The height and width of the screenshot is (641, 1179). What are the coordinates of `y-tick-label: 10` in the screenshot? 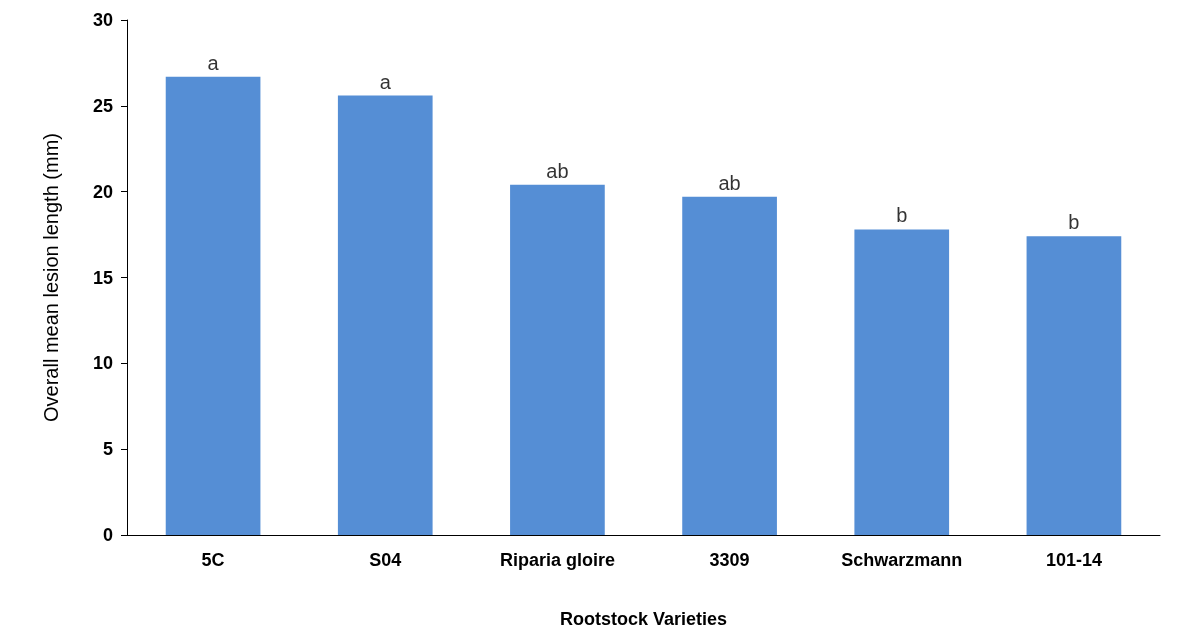 It's located at (102, 363).